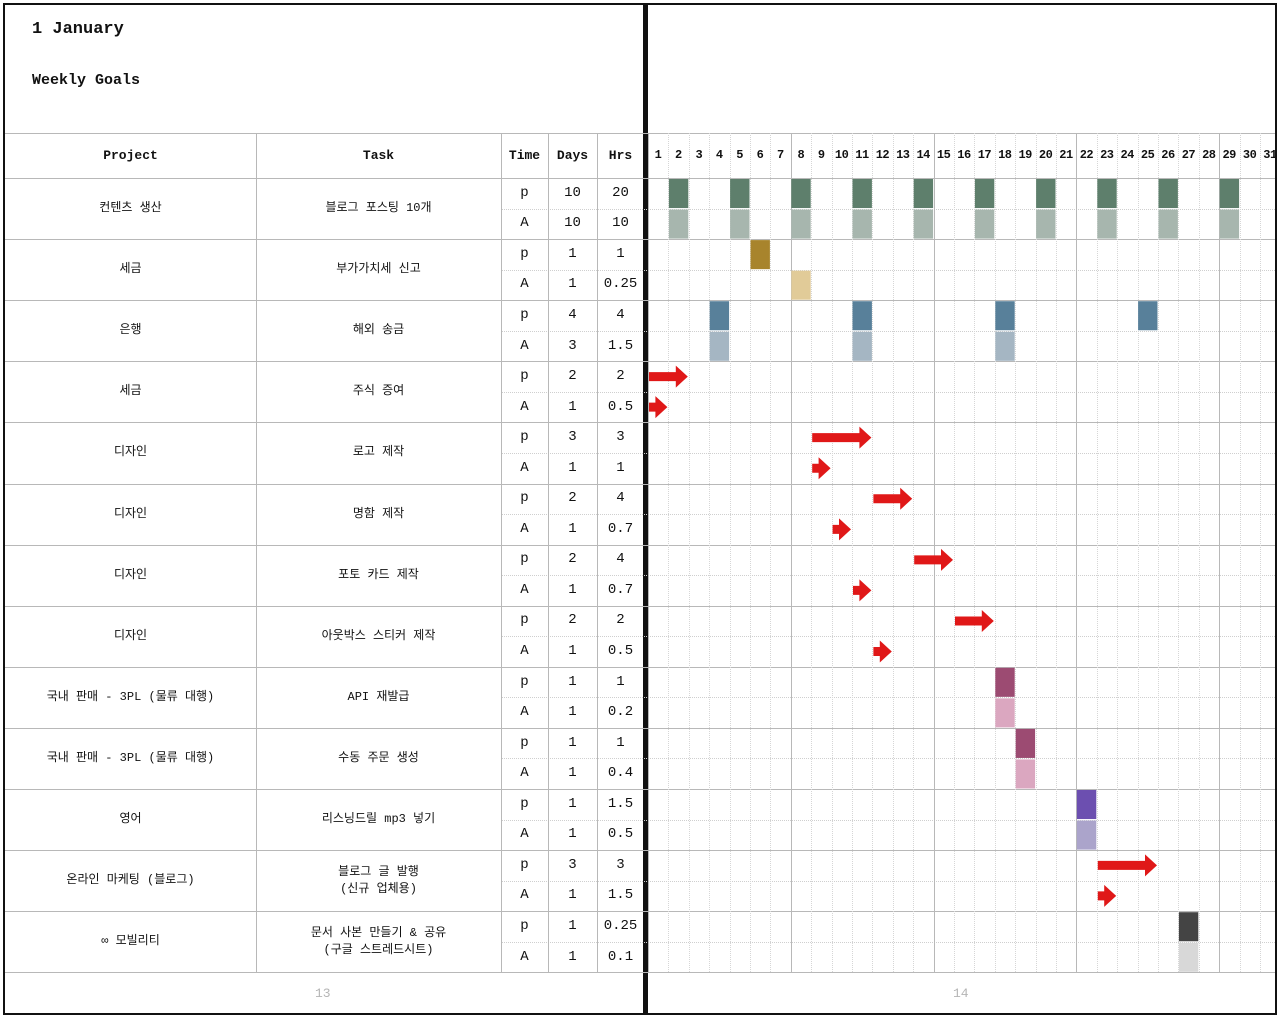  I want to click on day-number-11: 11, so click(862, 155).